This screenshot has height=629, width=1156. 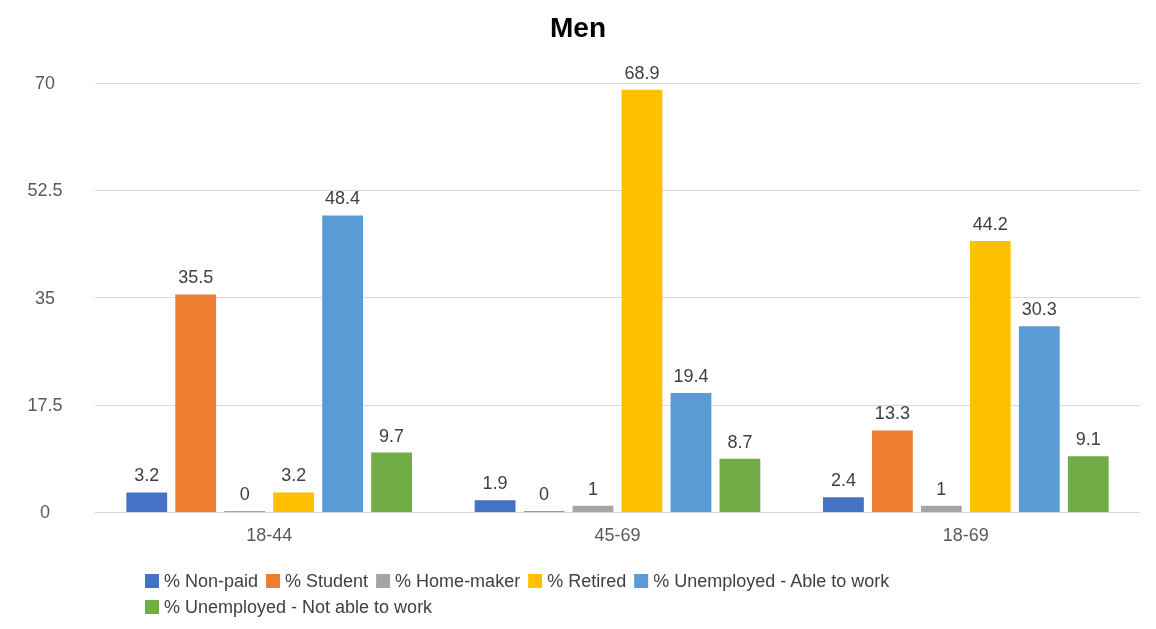 I want to click on legend-label: % Unemployed - Not able to work, so click(x=299, y=607).